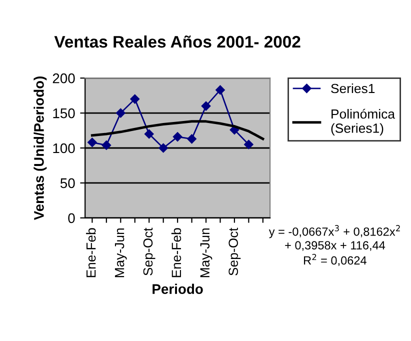  I want to click on x-axis-title: Periodo, so click(177, 289).